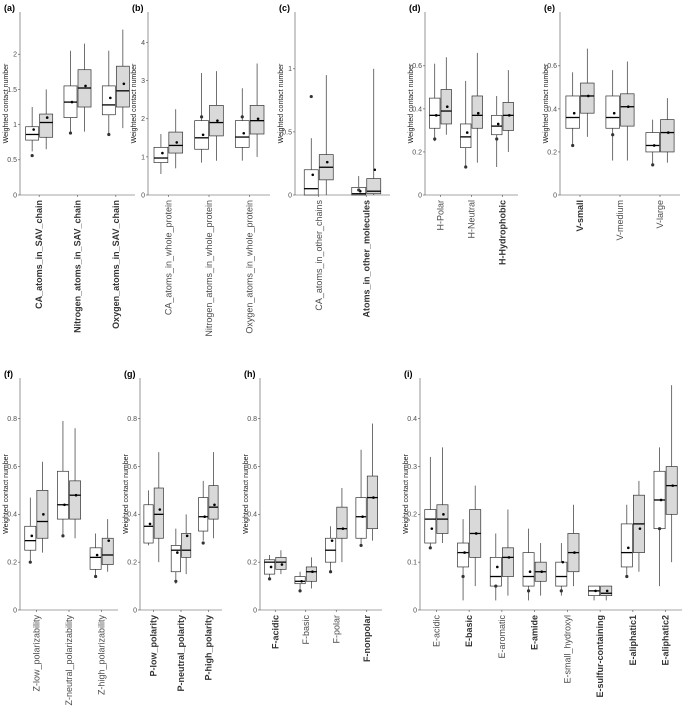 This screenshot has height=721, width=685. What do you see at coordinates (469, 566) in the screenshot?
I see `box-group: E-basic` at bounding box center [469, 566].